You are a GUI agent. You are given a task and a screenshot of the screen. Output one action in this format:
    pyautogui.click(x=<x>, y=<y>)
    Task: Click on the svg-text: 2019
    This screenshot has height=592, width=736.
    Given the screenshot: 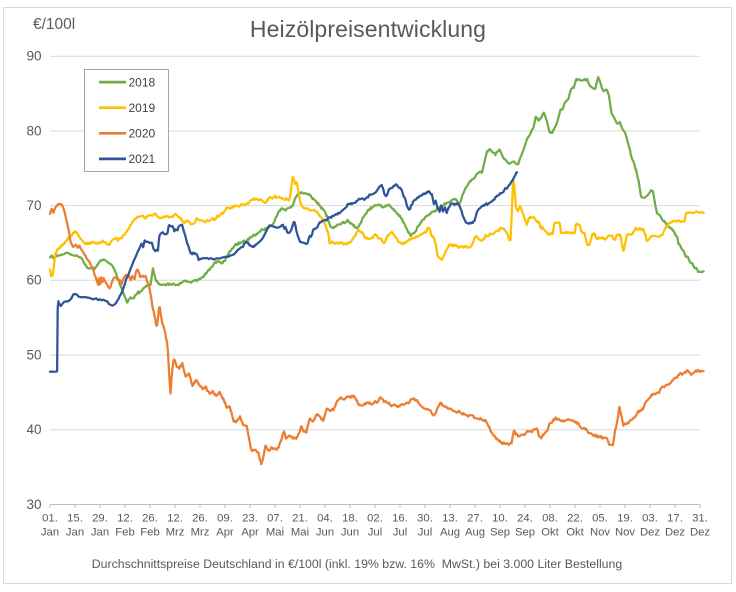 What is the action you would take?
    pyautogui.click(x=142, y=108)
    